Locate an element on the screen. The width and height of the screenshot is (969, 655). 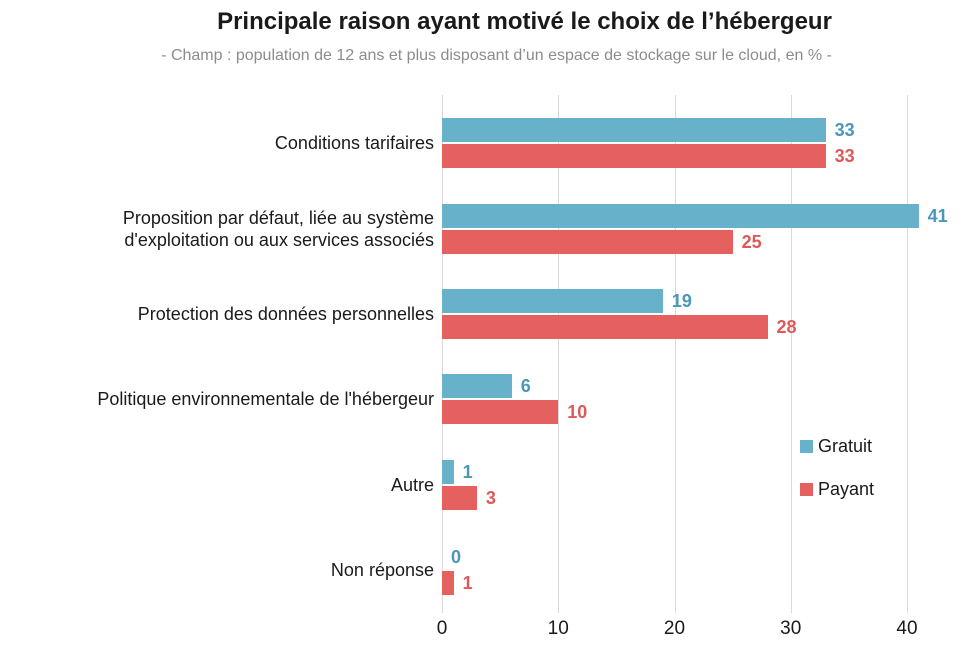
x-tick-label-20: 20 is located at coordinates (674, 628).